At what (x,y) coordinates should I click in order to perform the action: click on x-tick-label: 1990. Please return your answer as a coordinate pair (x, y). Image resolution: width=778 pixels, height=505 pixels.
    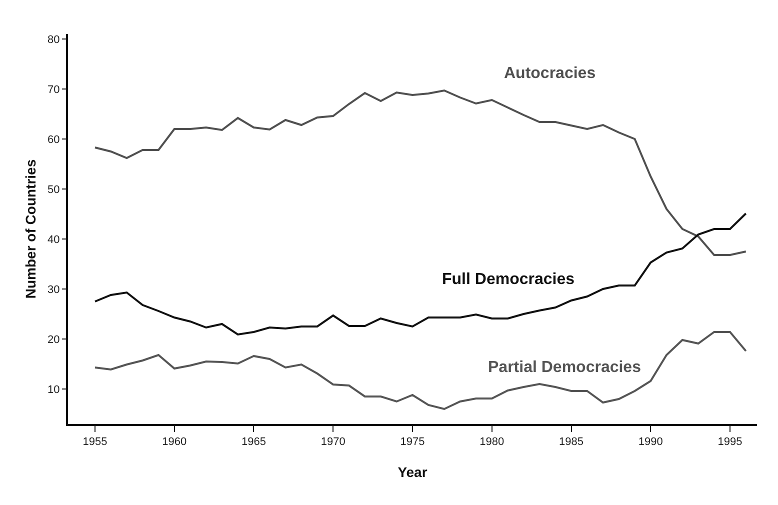
    Looking at the image, I should click on (650, 442).